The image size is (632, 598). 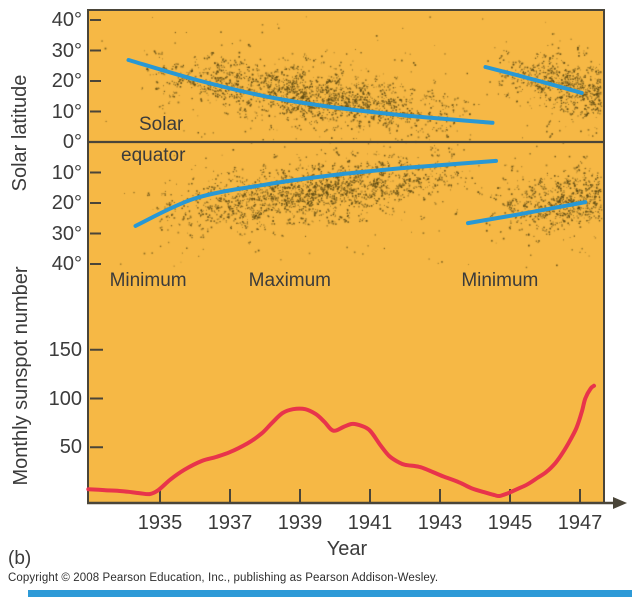 What do you see at coordinates (580, 523) in the screenshot?
I see `x-tick-label-year: 1947` at bounding box center [580, 523].